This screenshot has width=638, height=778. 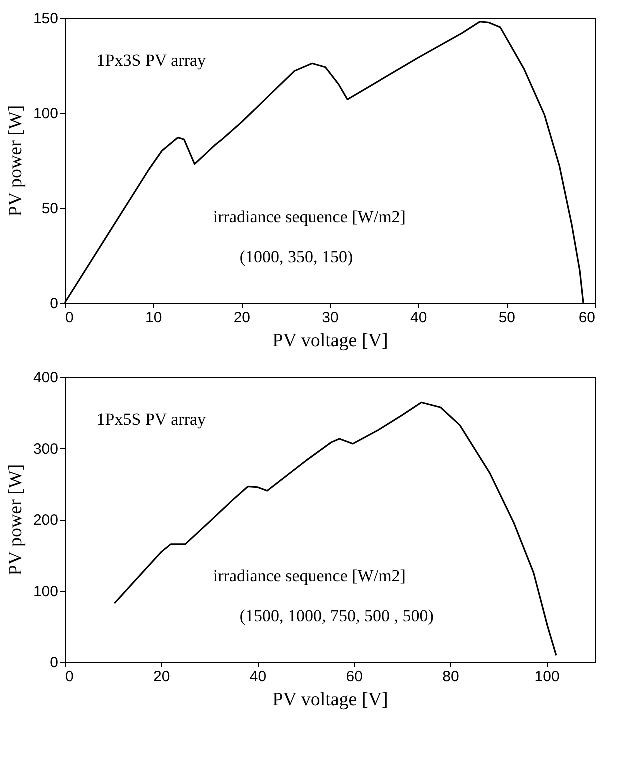 I want to click on y-tick-label: 200, so click(x=45, y=520).